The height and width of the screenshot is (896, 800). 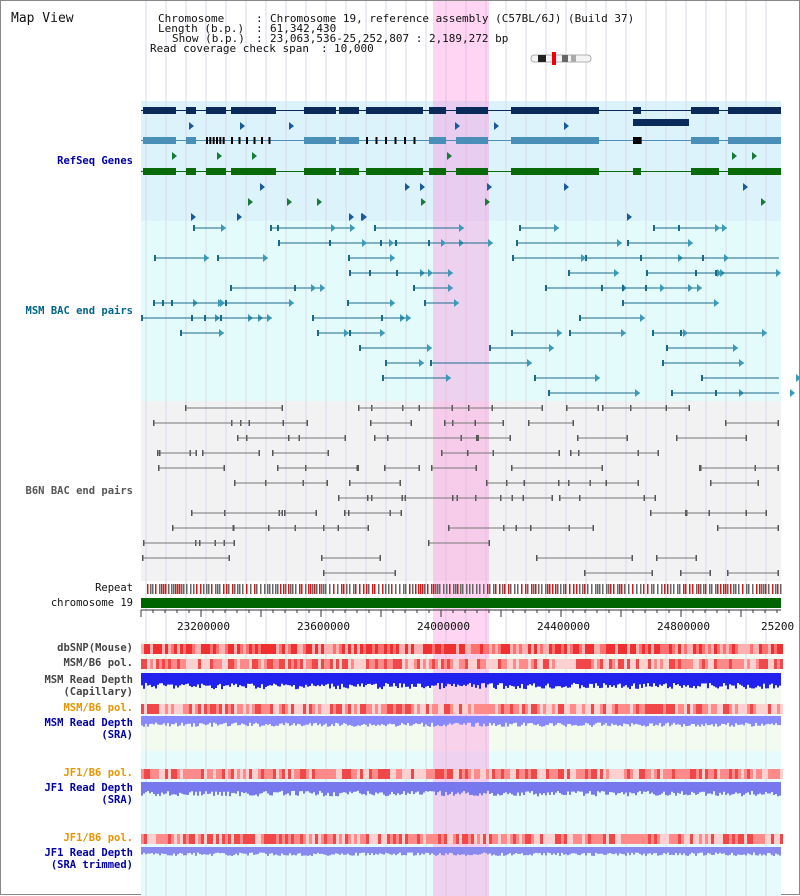 I want to click on track-label-jf1-b6-pol: JF1/B6 pol., so click(x=98, y=773).